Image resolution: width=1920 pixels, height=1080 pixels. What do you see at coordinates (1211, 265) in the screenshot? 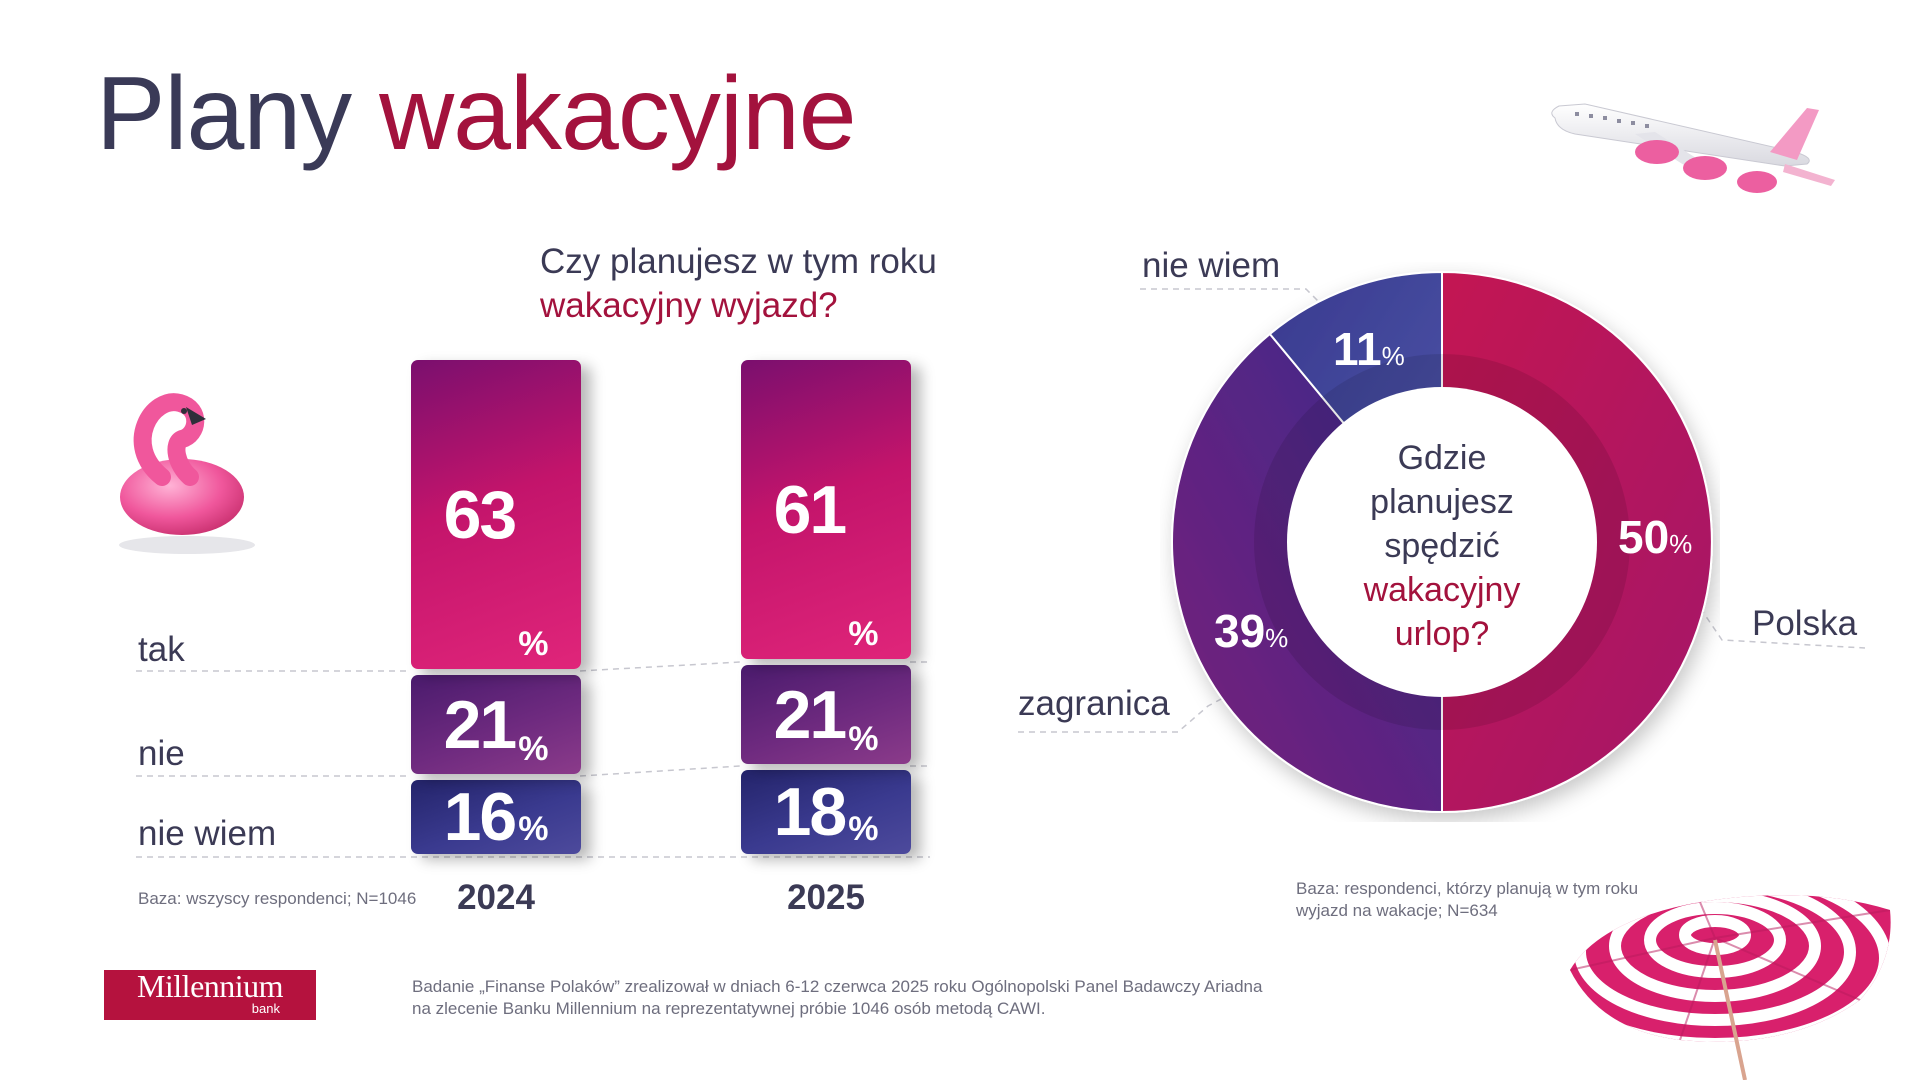
I see `donut-label-nie-wiem: nie wiem` at bounding box center [1211, 265].